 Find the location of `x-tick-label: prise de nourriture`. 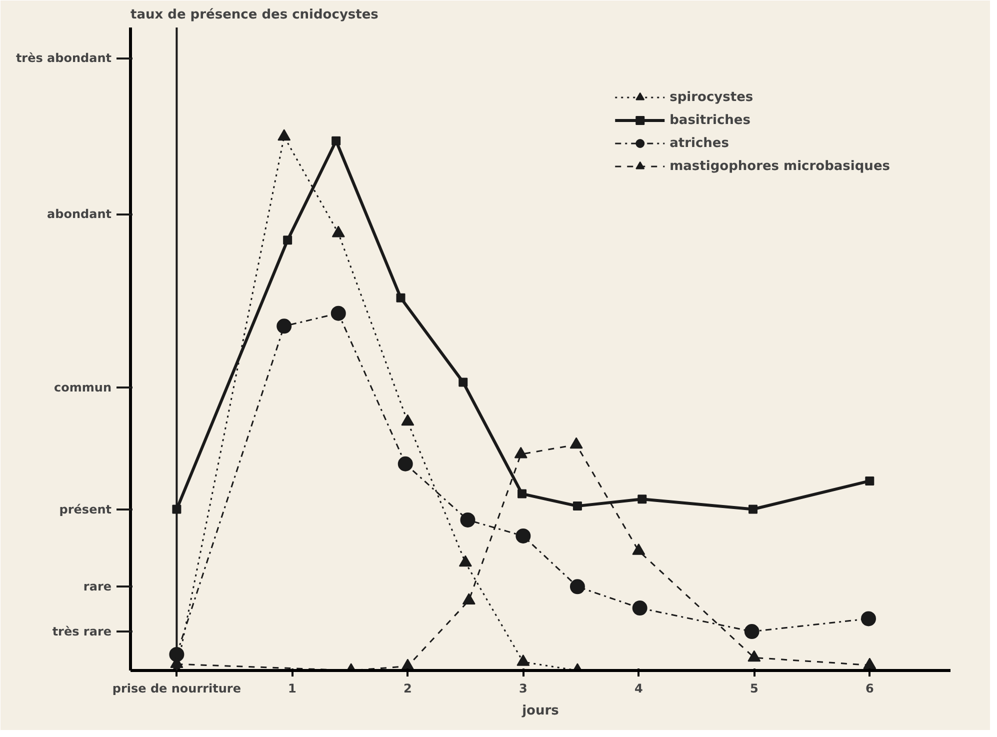

x-tick-label: prise de nourriture is located at coordinates (177, 689).